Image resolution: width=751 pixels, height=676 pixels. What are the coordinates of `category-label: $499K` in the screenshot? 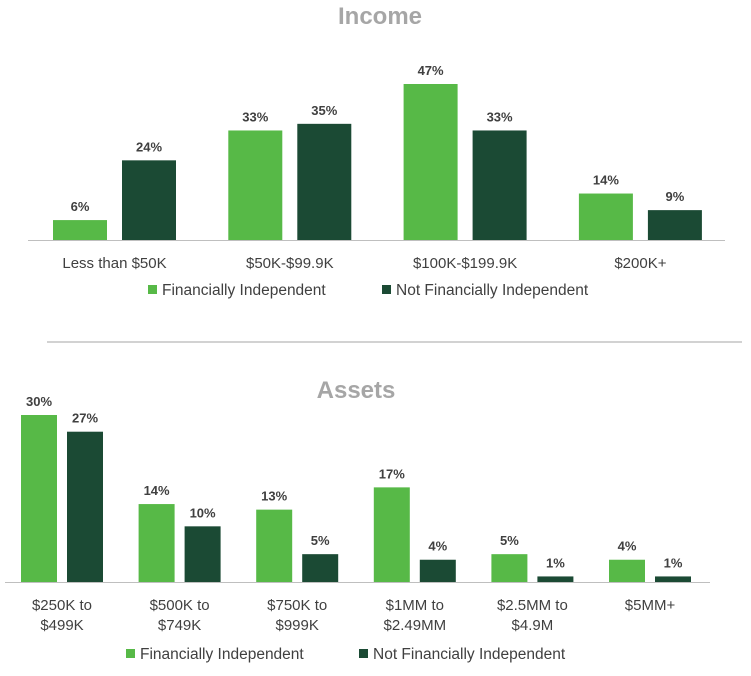 It's located at (61, 625).